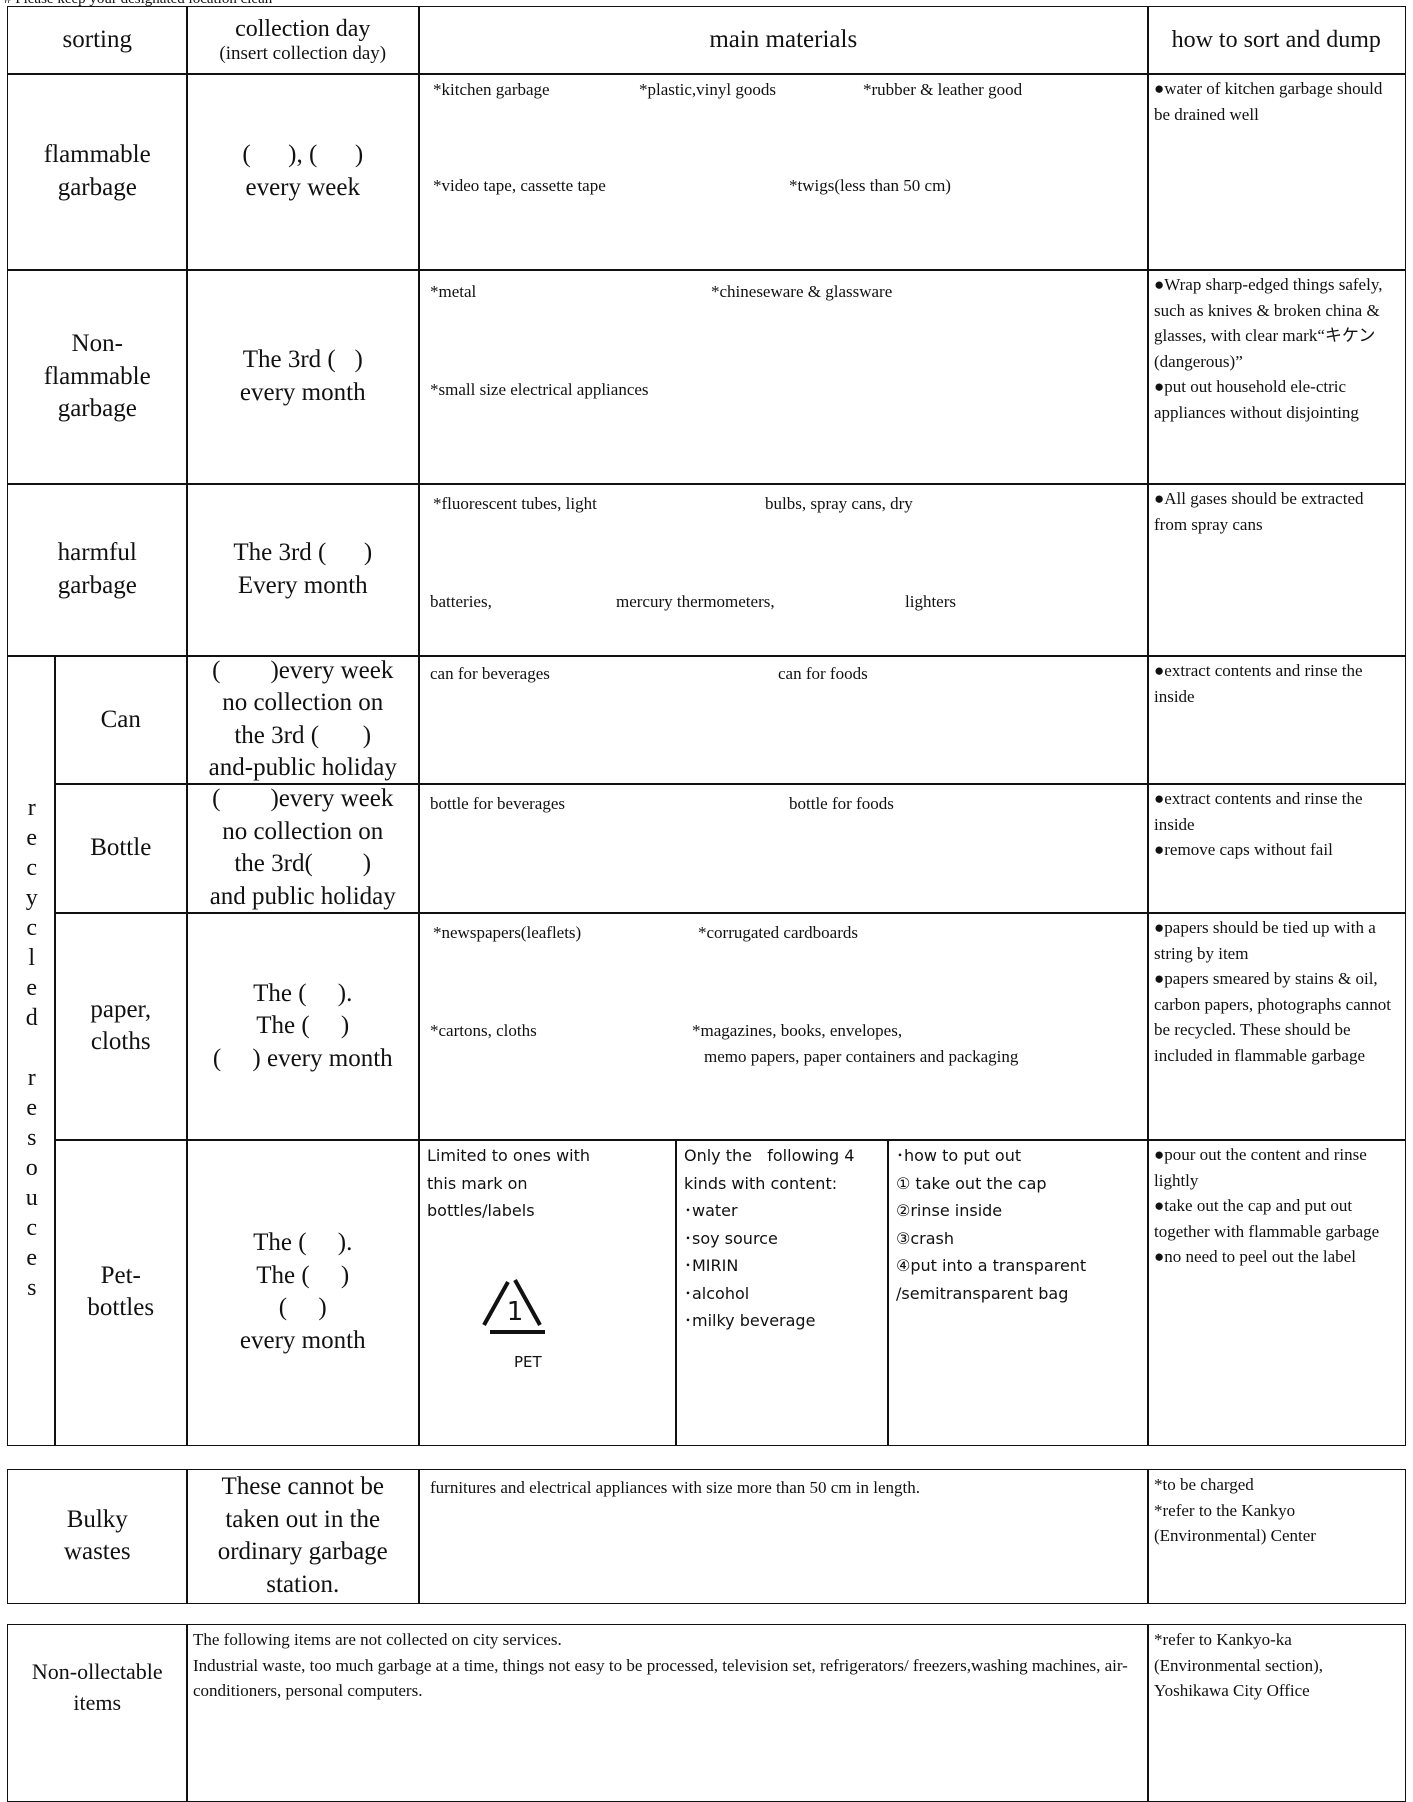 This screenshot has width=1413, height=1802. I want to click on day-cell: The 3rd ( ) Every month, so click(303, 570).